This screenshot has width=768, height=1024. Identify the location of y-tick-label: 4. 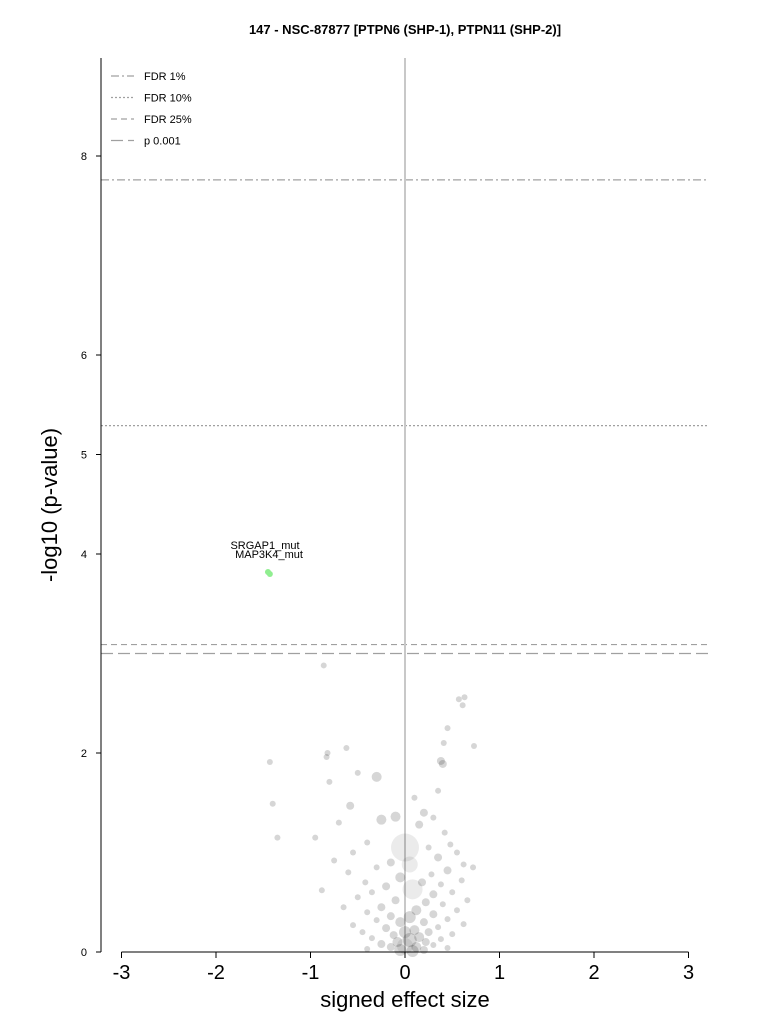
(84, 555).